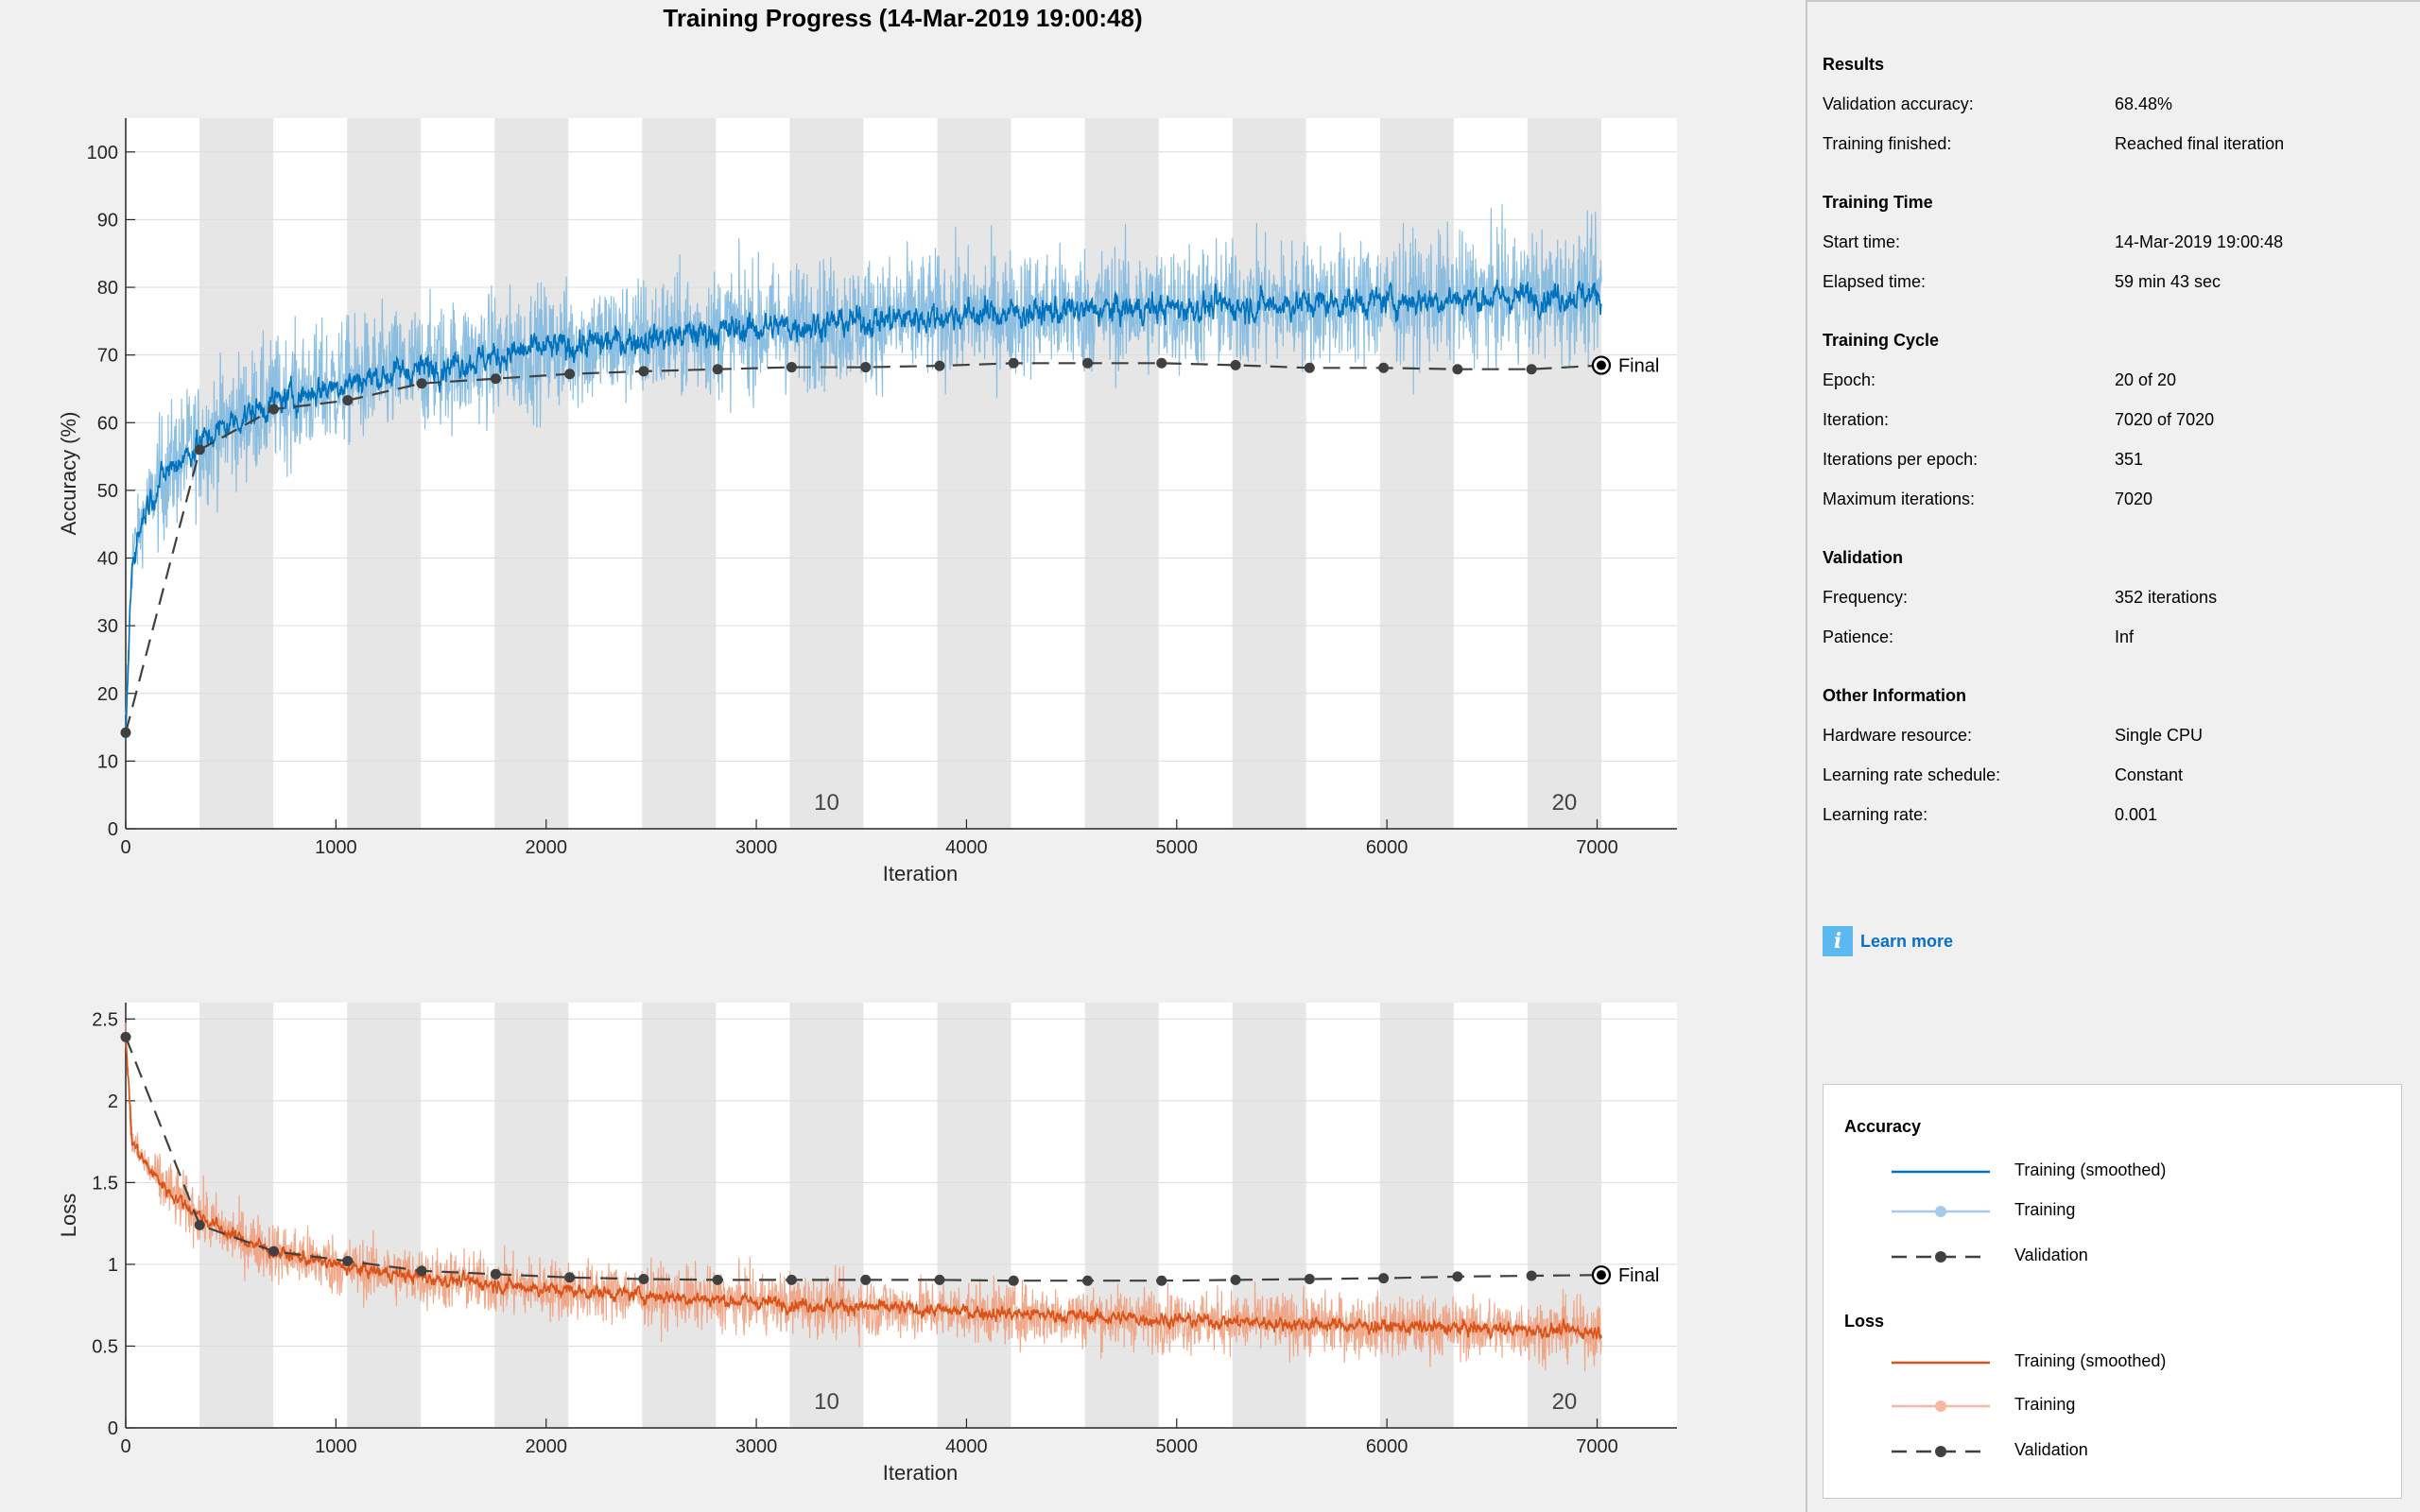  What do you see at coordinates (105, 1346) in the screenshot?
I see `y-tick-label: 0.5` at bounding box center [105, 1346].